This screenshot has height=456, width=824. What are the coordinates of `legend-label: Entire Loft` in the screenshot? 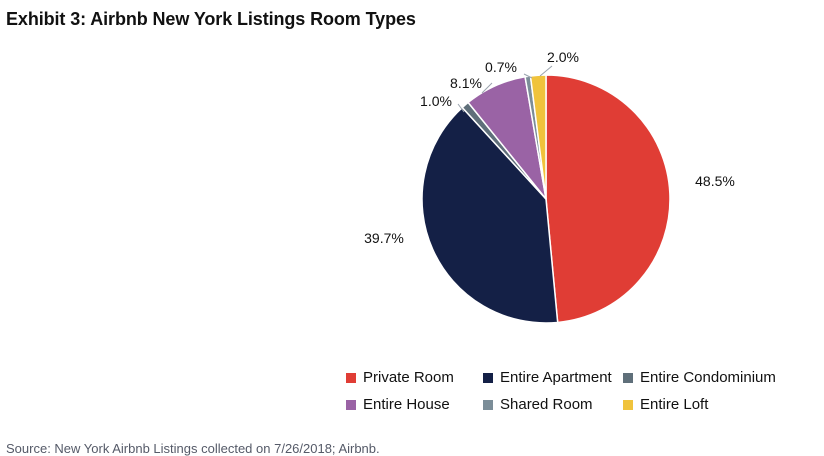 It's located at (674, 404).